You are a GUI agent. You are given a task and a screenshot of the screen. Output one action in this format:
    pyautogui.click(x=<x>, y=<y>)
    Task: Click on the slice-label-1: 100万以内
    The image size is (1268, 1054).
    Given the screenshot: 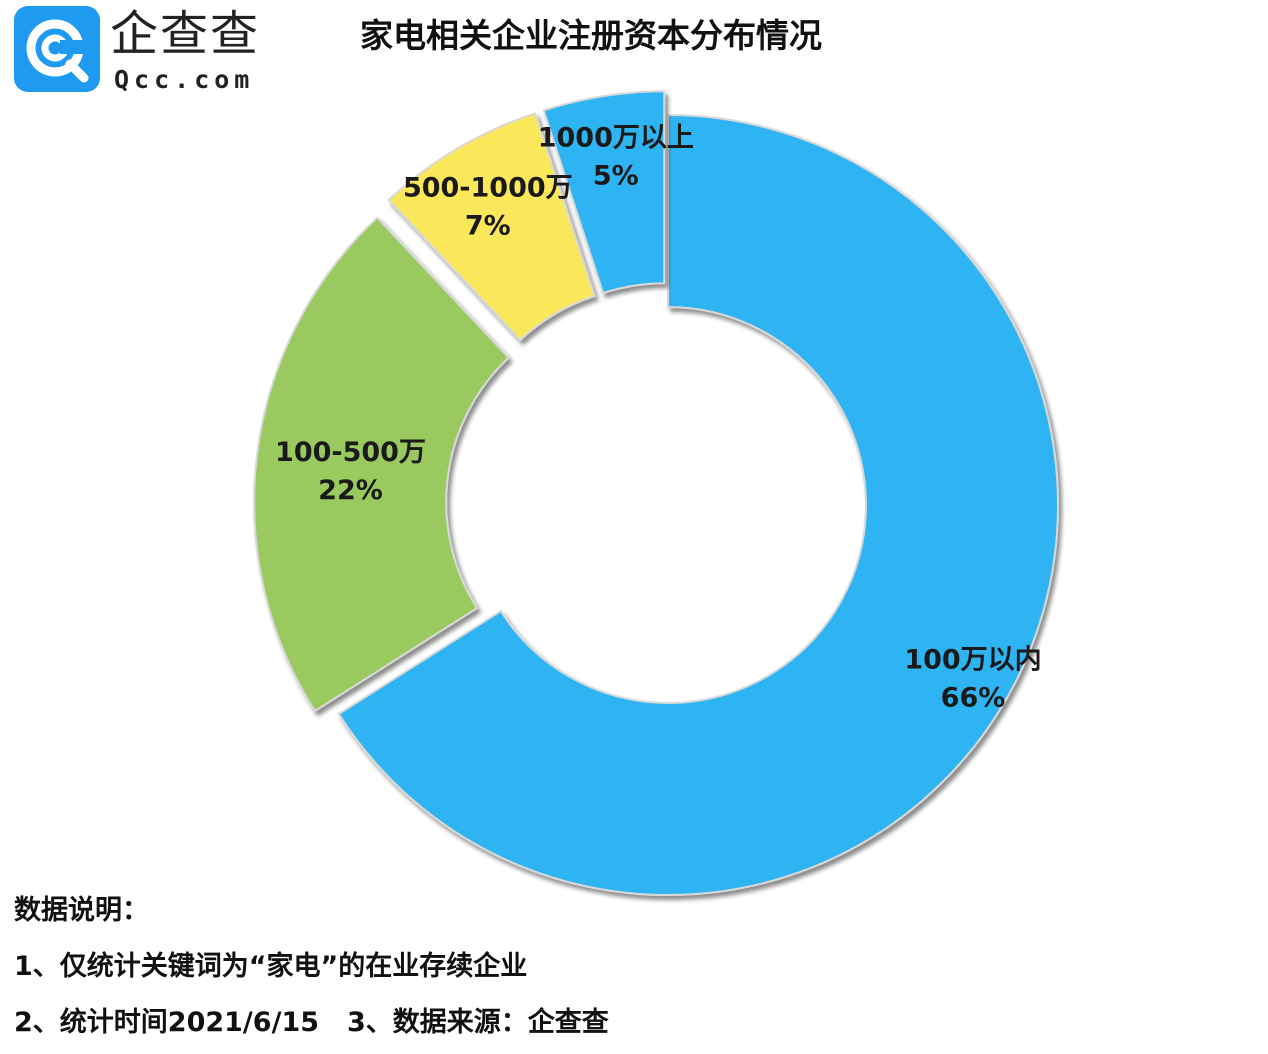 What is the action you would take?
    pyautogui.click(x=972, y=660)
    